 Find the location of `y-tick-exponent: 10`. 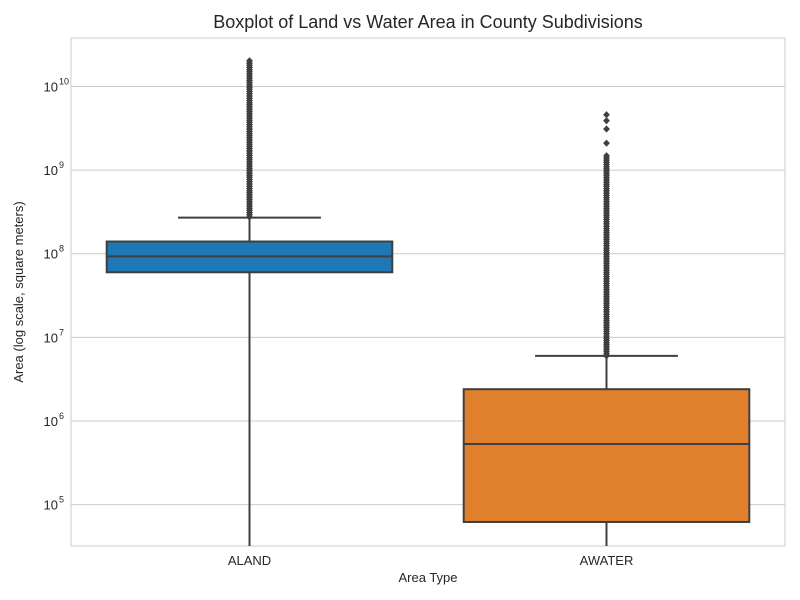

y-tick-exponent: 10 is located at coordinates (64, 81).